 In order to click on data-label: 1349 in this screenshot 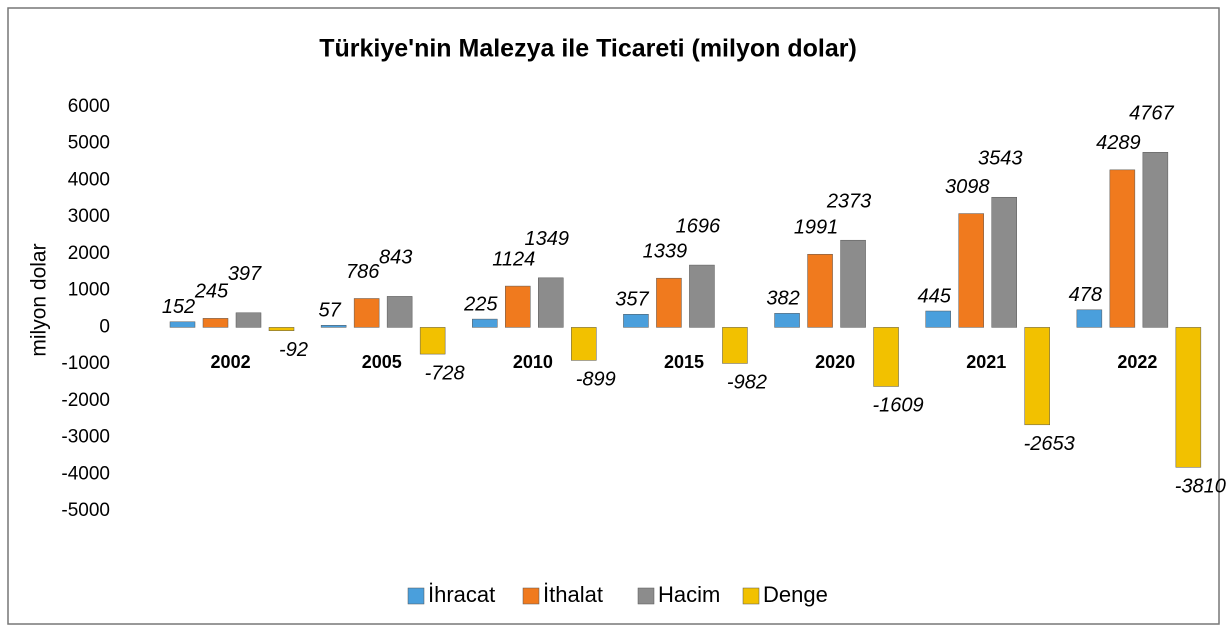, I will do `click(547, 239)`.